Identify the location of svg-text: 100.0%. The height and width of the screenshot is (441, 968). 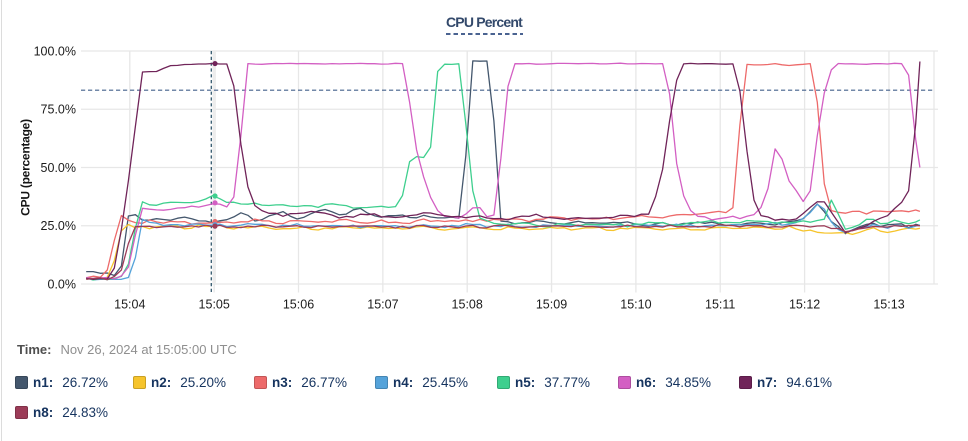
(55, 51).